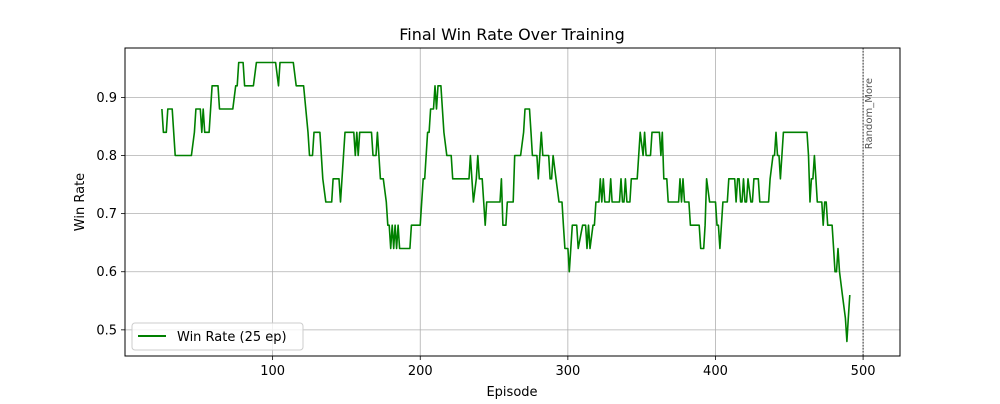 The width and height of the screenshot is (1000, 404). Describe the element at coordinates (232, 337) in the screenshot. I see `legend-label: Win Rate (25 ep)` at that location.